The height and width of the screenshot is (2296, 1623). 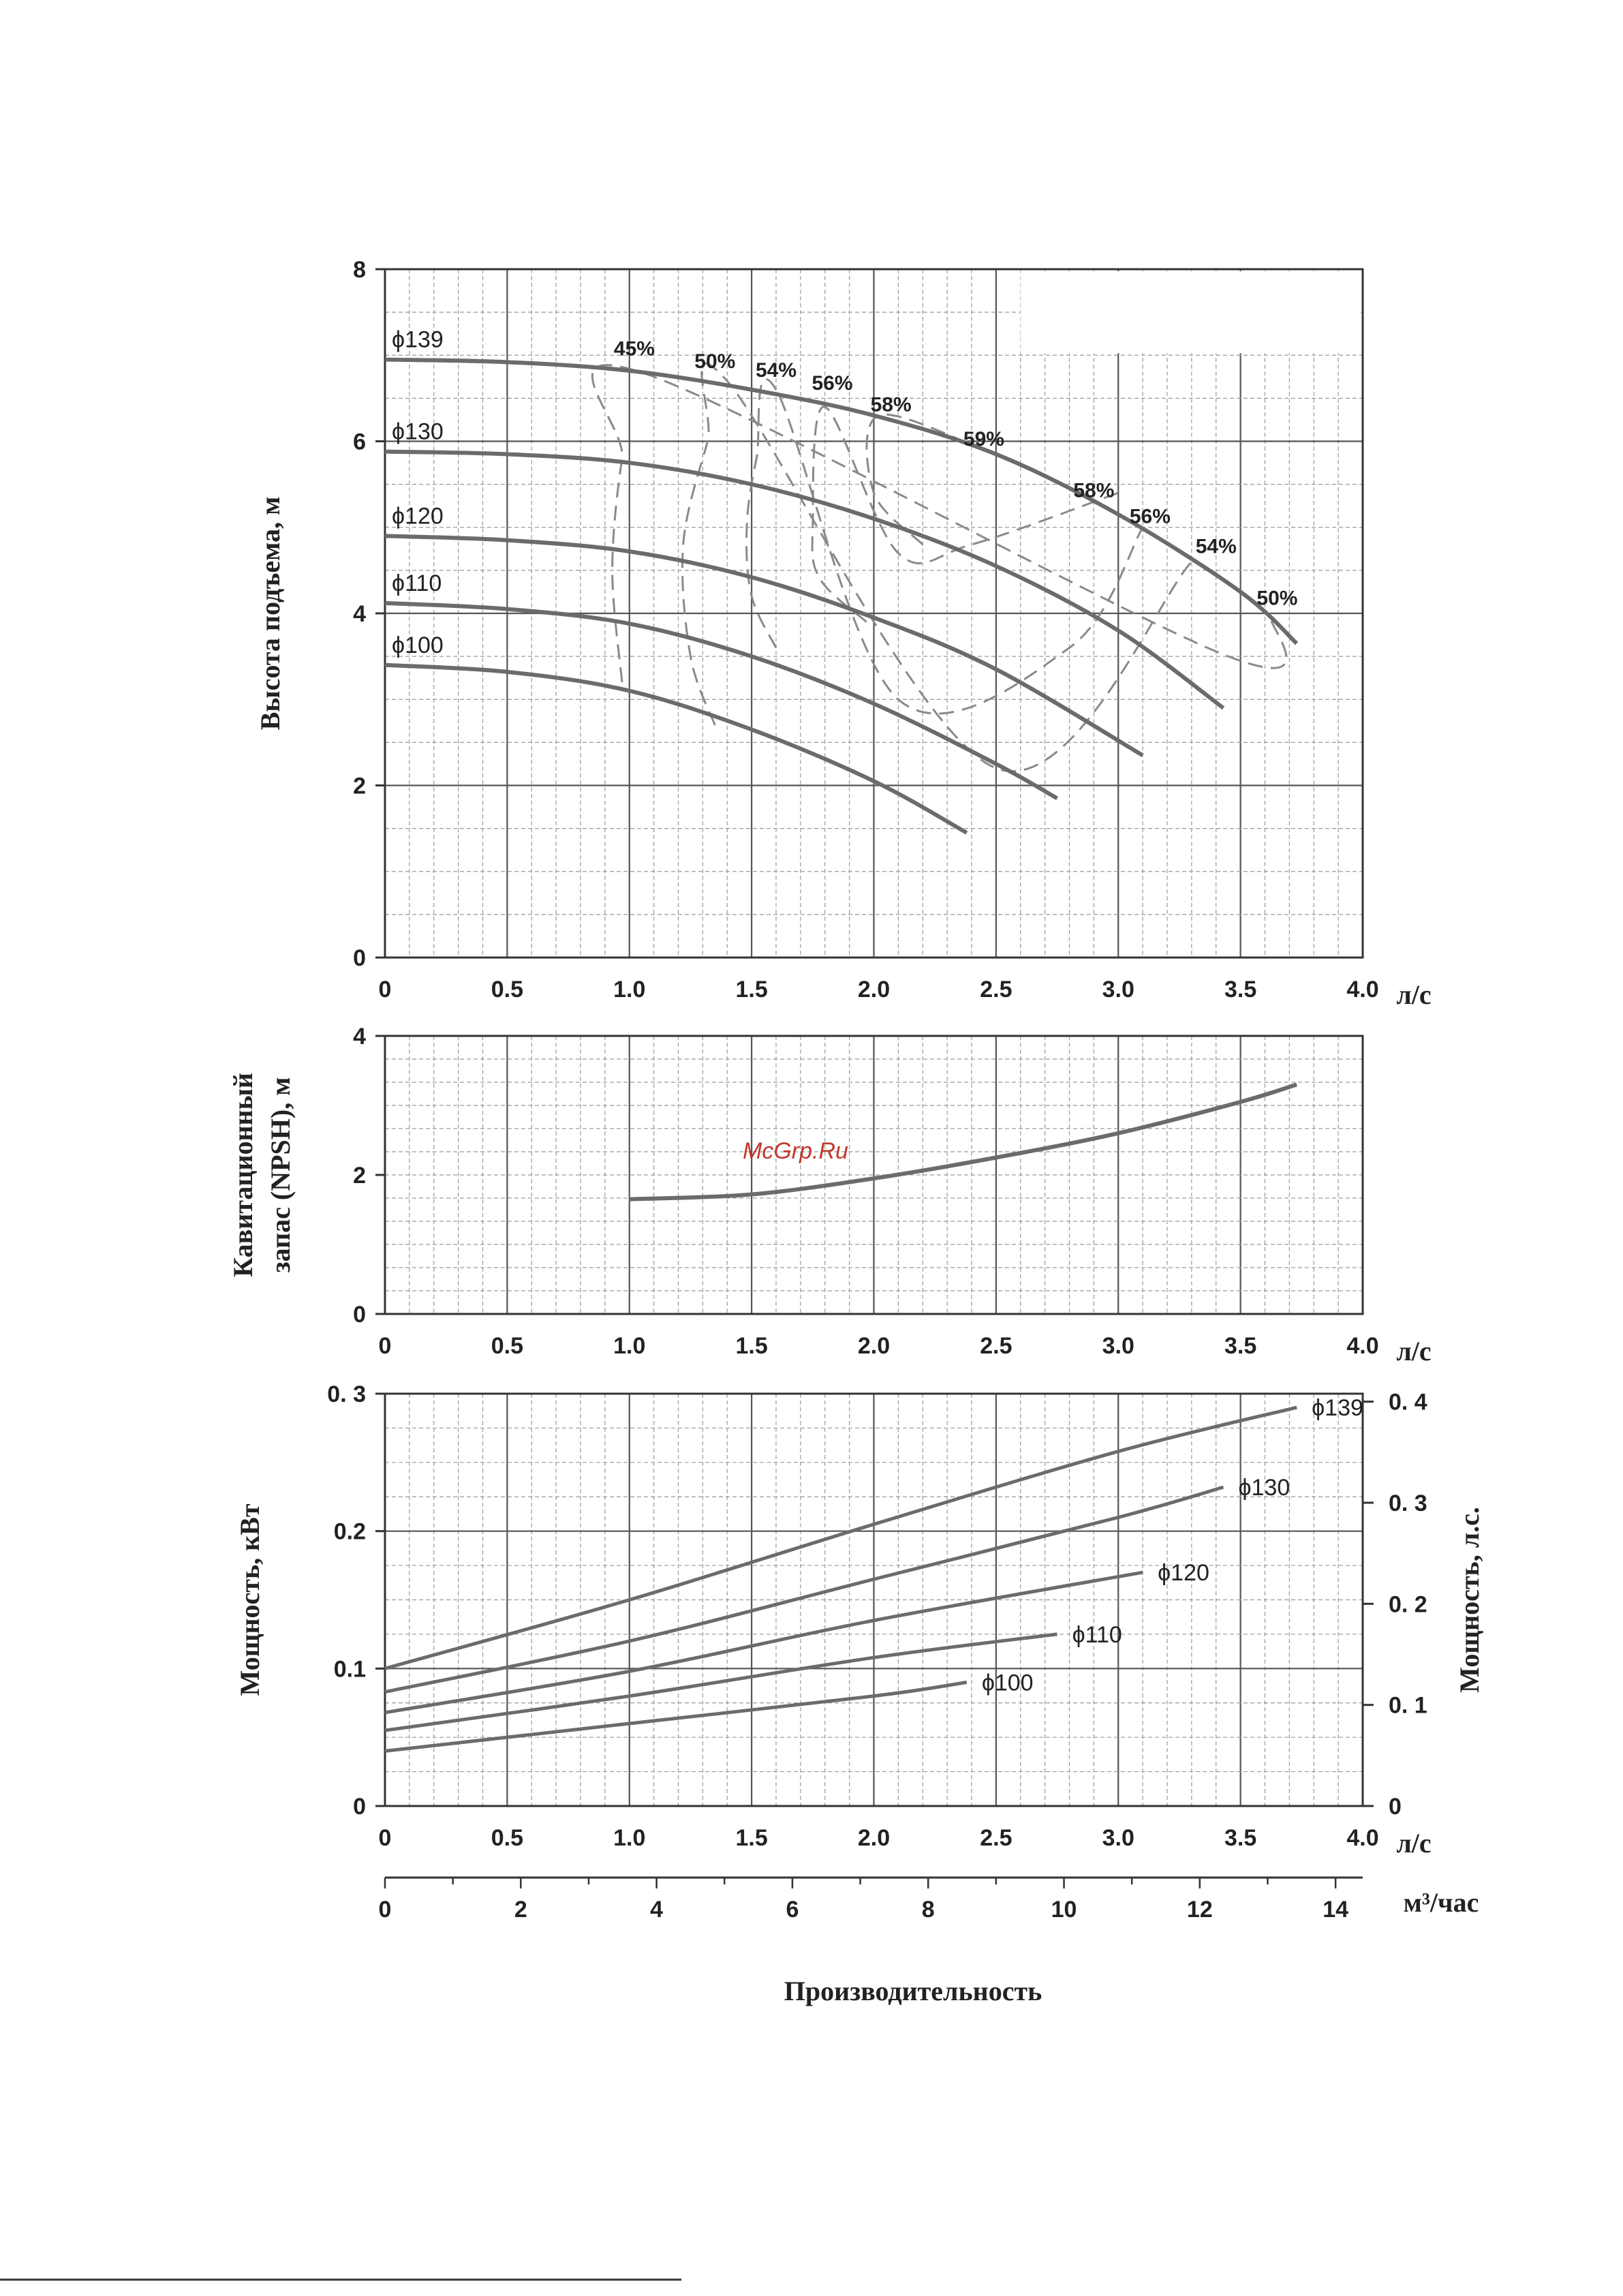 I want to click on power-hp-axis-label: Мощность, л.с., so click(x=1469, y=1600).